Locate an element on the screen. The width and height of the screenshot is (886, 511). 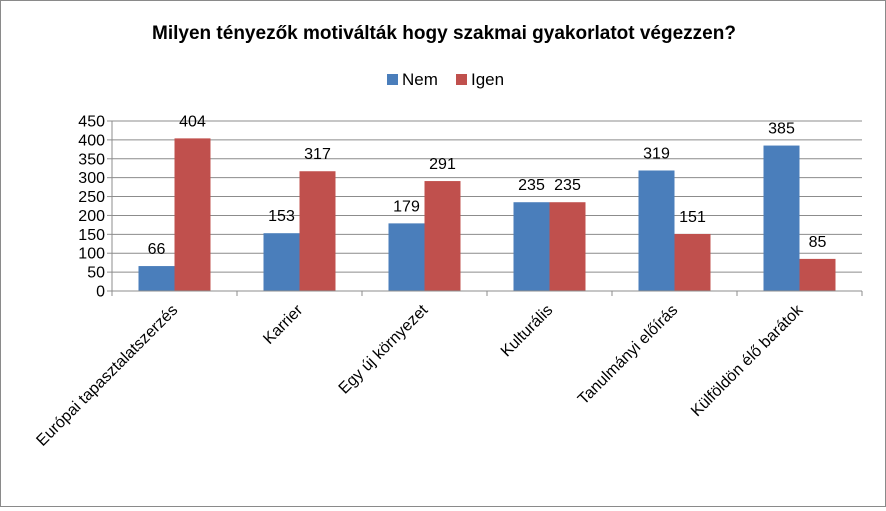
x-category-label: Tanulmányi előírás is located at coordinates (628, 355).